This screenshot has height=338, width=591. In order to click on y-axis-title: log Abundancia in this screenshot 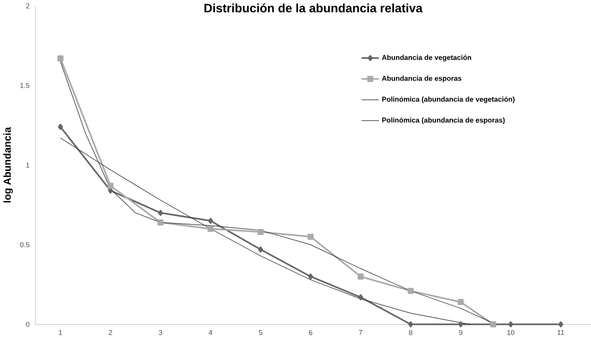, I will do `click(8, 164)`.